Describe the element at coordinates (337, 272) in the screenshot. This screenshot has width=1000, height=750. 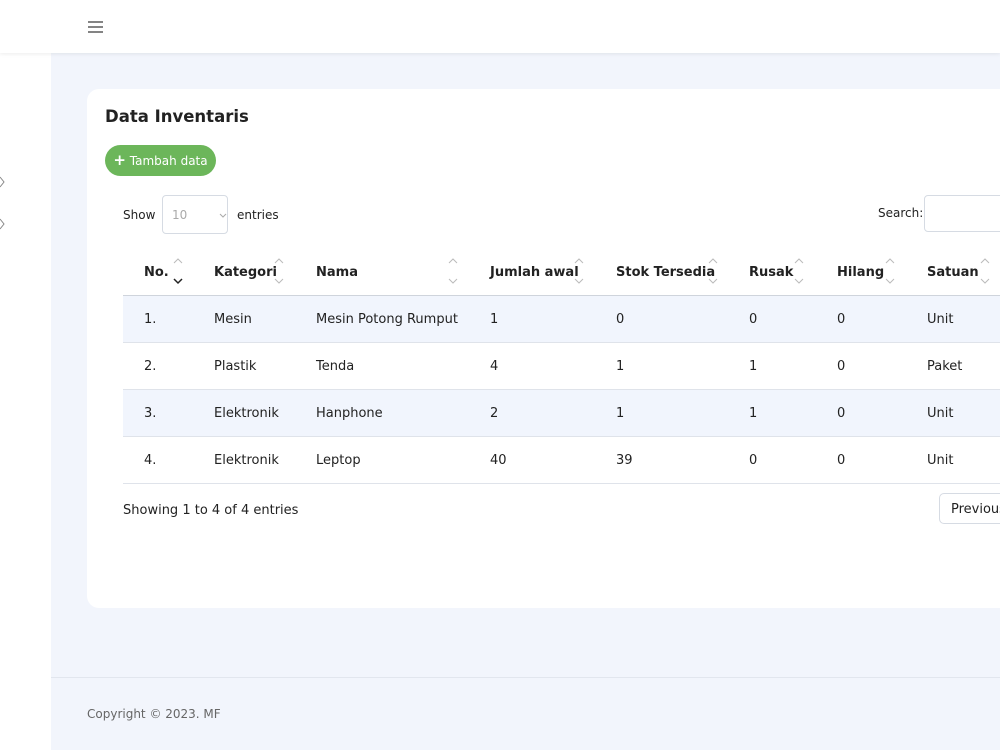
I see `column-header: Nama` at that location.